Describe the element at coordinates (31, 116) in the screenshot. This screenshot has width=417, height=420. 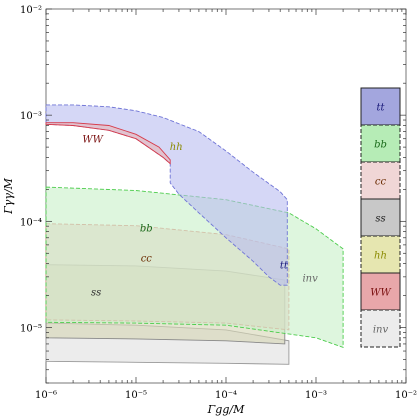
I see `y-tick-label: 10⁻³` at that location.